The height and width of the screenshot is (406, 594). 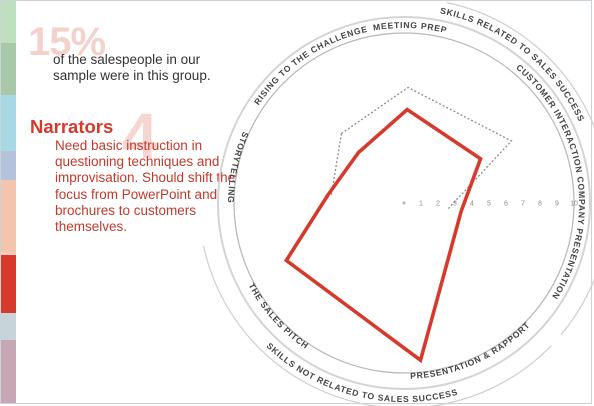 What do you see at coordinates (421, 204) in the screenshot?
I see `scale-tick-label: 1` at bounding box center [421, 204].